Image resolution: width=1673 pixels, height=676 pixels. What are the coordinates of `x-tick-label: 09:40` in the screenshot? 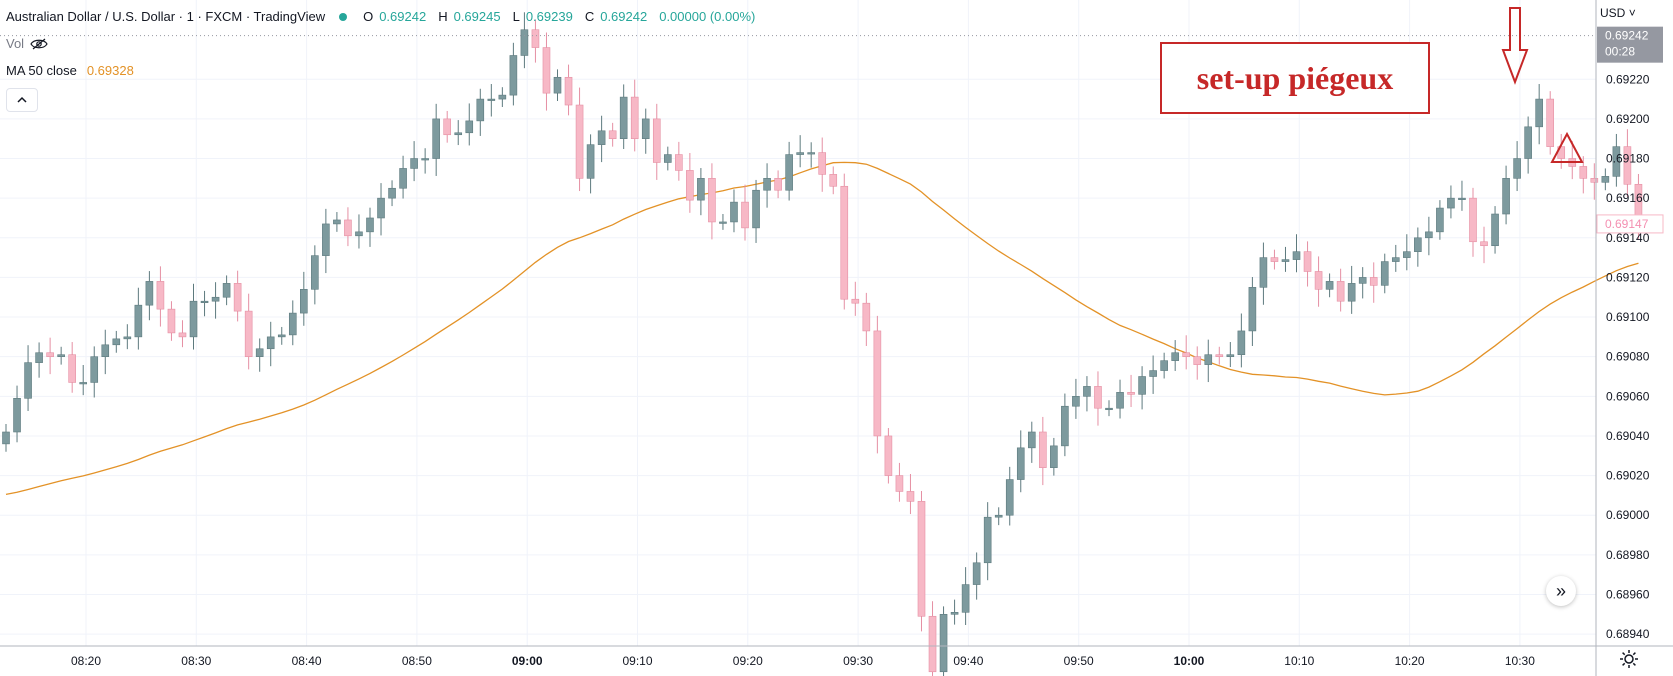 It's located at (968, 661).